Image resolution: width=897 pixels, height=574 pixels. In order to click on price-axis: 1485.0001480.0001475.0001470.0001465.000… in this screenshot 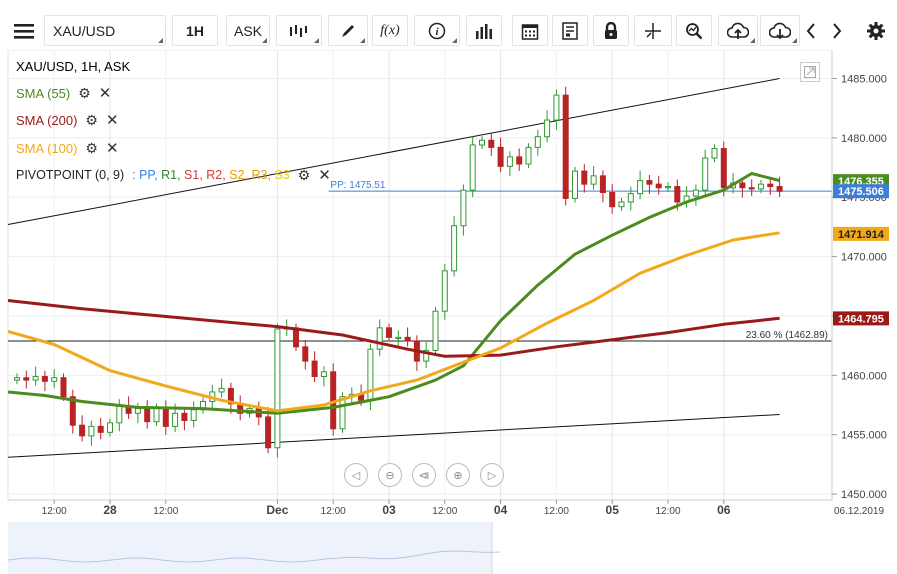, I will do `click(859, 275)`.